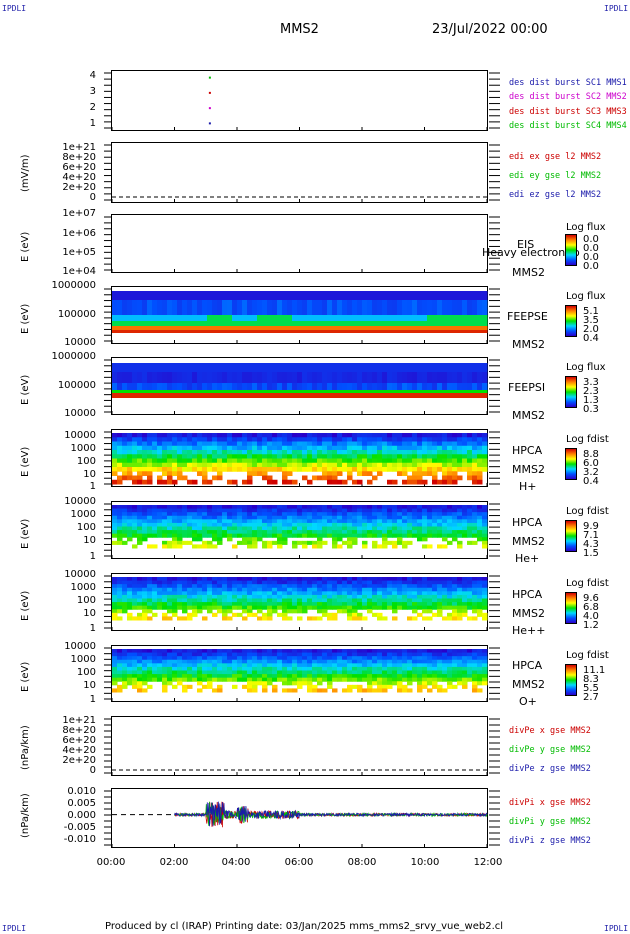 This screenshot has width=630, height=934. I want to click on colorbar-value: 0.0, so click(591, 266).